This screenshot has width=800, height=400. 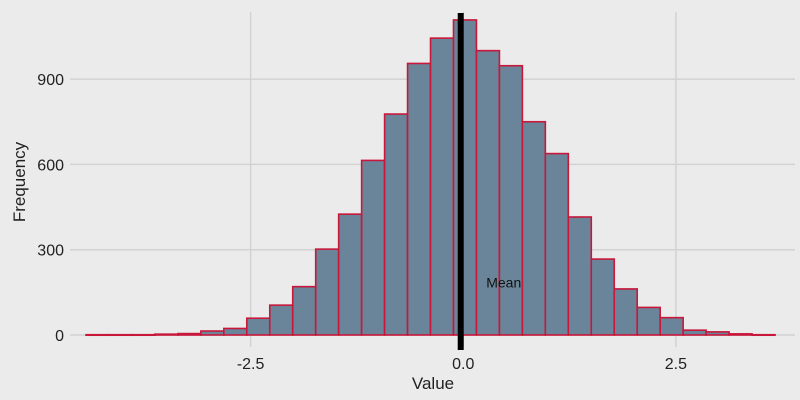 What do you see at coordinates (251, 364) in the screenshot?
I see `x-tick-label: -2.5` at bounding box center [251, 364].